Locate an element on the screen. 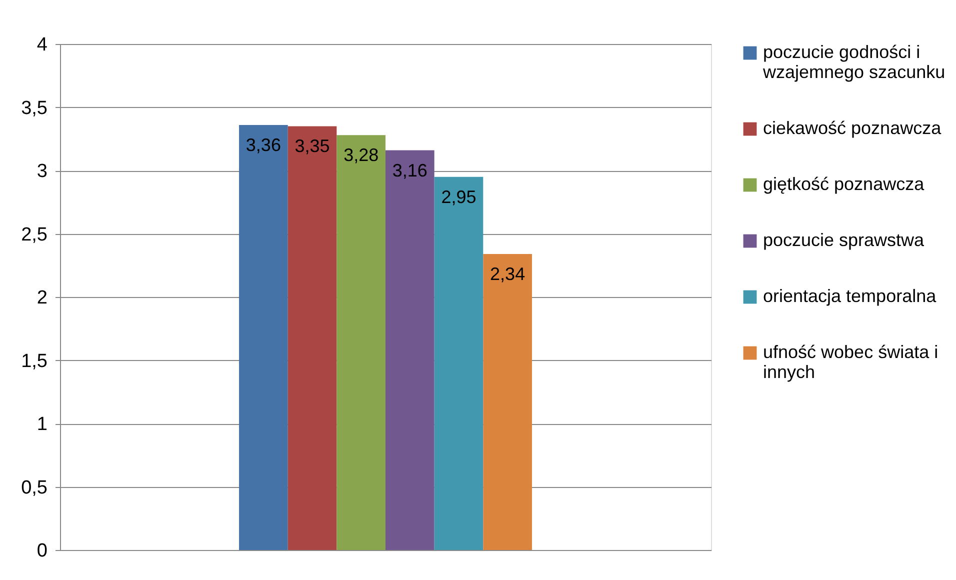  legend-label: poczucie sprawstwa is located at coordinates (844, 240).